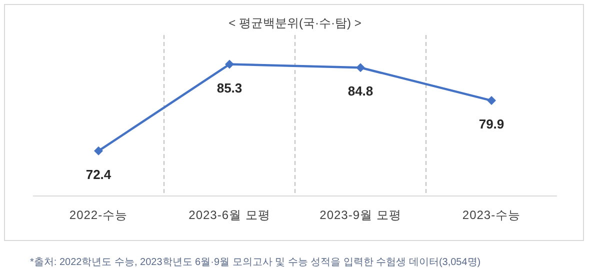 Image resolution: width=590 pixels, height=278 pixels. I want to click on x-tick-label: 2022-수능, so click(98, 215).